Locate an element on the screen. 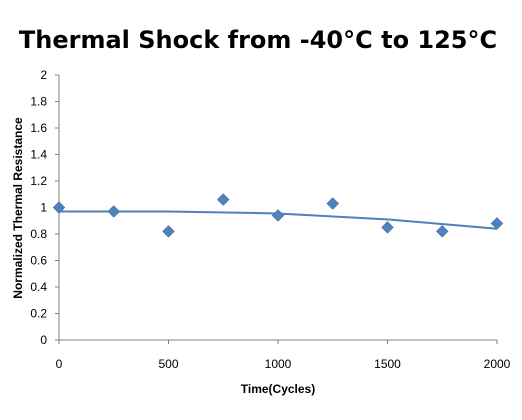 This screenshot has height=420, width=522. y-tick-label: 0.4 is located at coordinates (38, 287).